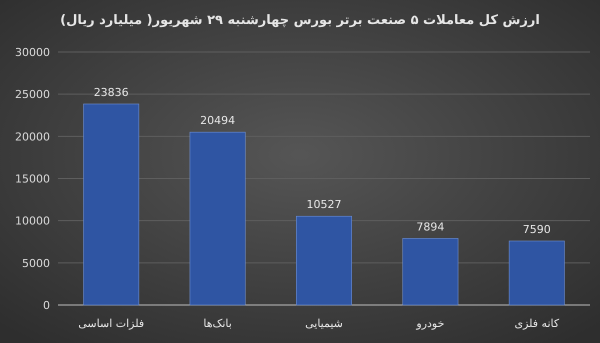  Describe the element at coordinates (300, 20) in the screenshot. I see `chart-title: ارزش کل معاملات ۵ صنعت برتر بورس چهارشنبه ۲۹ شهریور( میلیارد ریال)` at that location.